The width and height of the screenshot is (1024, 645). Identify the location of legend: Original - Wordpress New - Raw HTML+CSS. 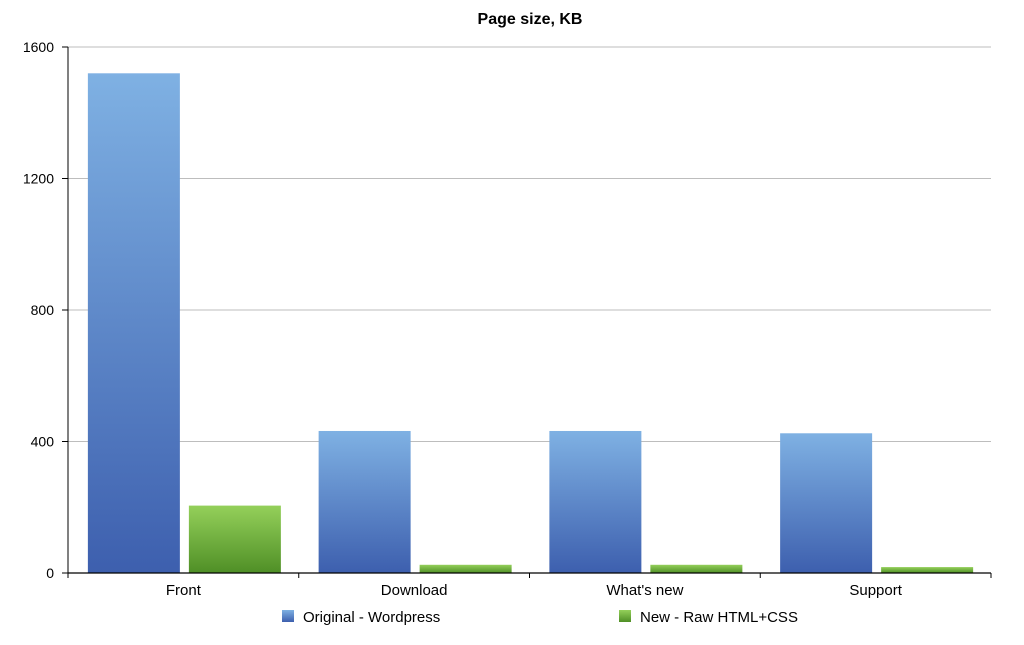
(540, 617).